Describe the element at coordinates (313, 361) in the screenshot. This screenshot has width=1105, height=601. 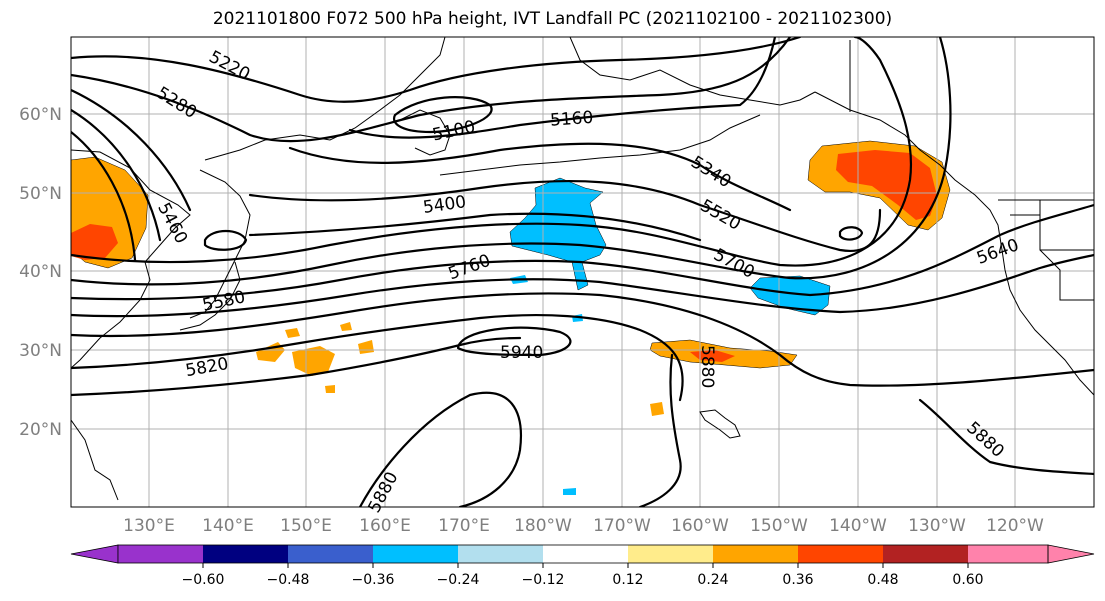
I see `shade-west-orange2` at that location.